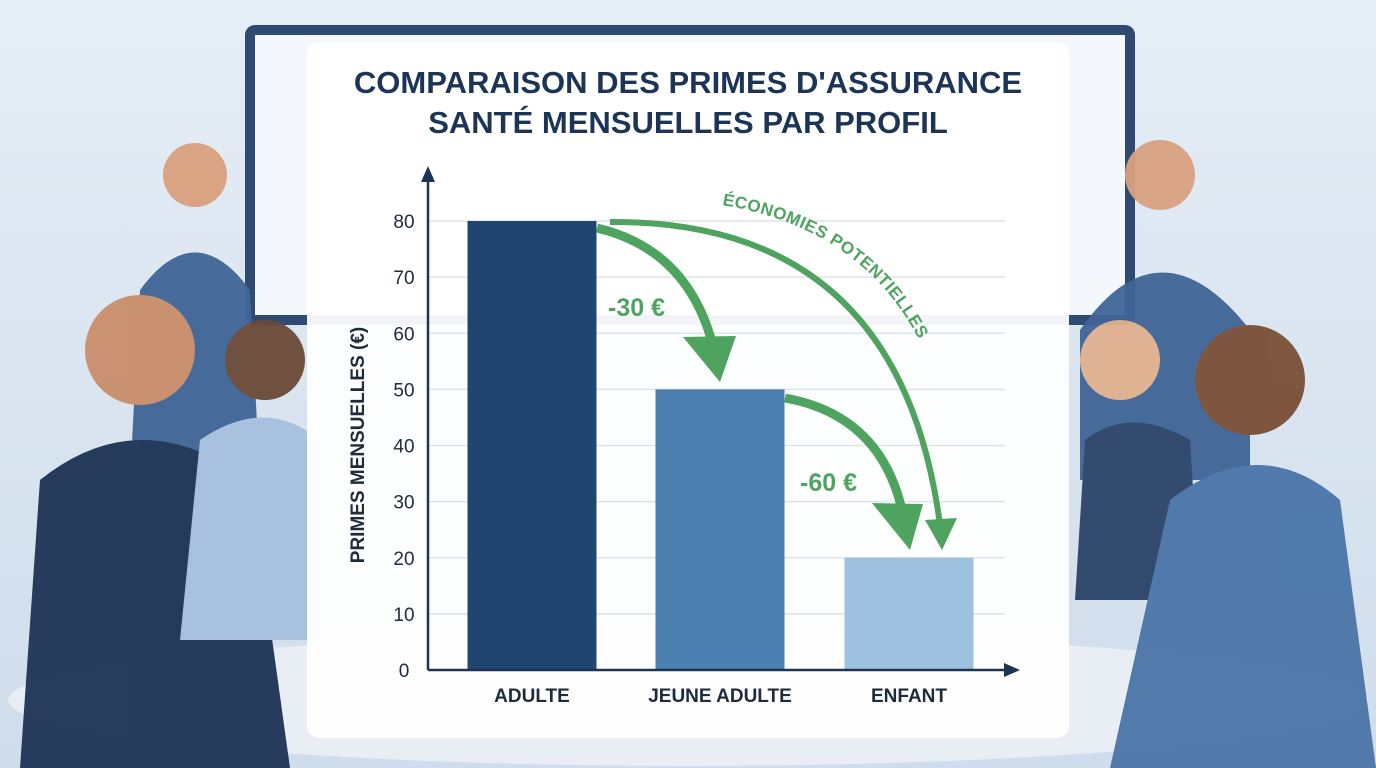 This screenshot has width=1376, height=768. I want to click on y-tick-label: 50, so click(403, 390).